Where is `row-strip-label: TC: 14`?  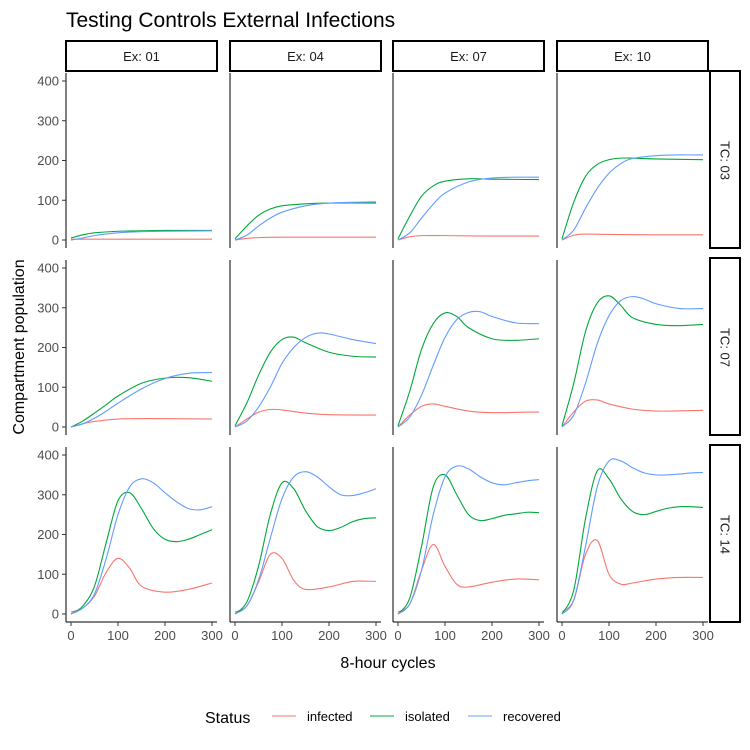
row-strip-label: TC: 14 is located at coordinates (725, 534).